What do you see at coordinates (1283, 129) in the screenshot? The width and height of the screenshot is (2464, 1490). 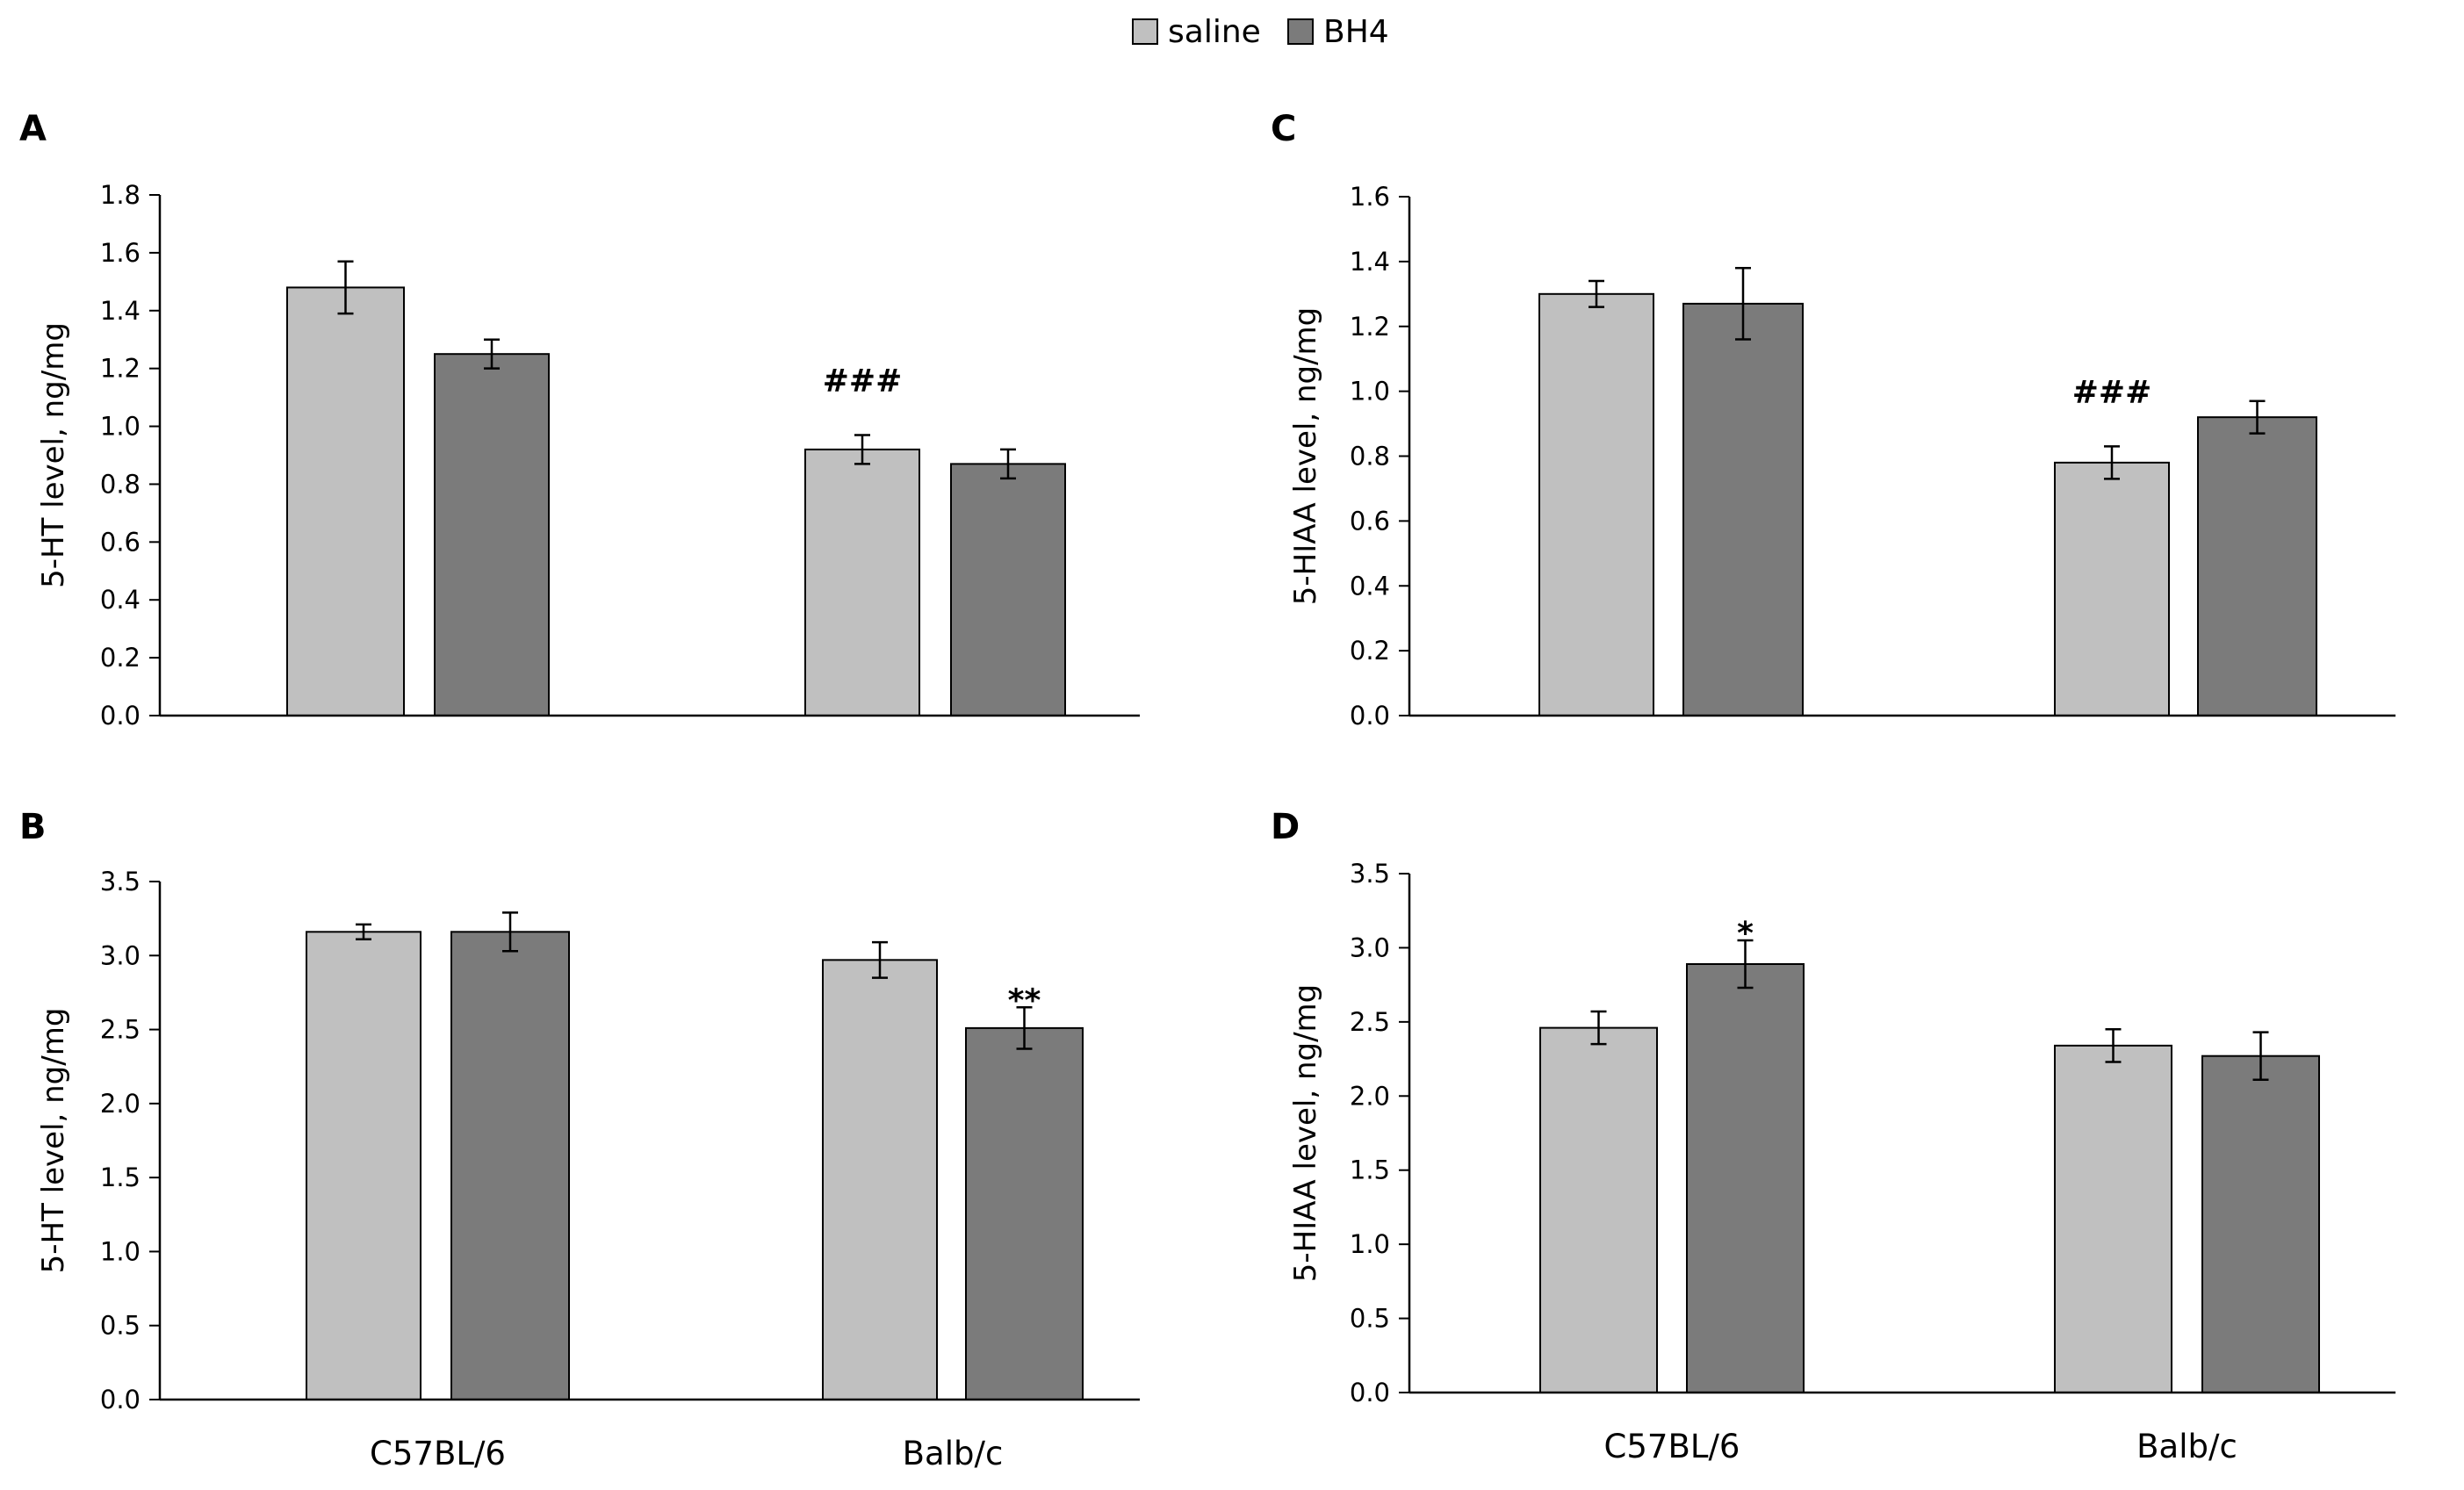 I see `panel-label: C` at bounding box center [1283, 129].